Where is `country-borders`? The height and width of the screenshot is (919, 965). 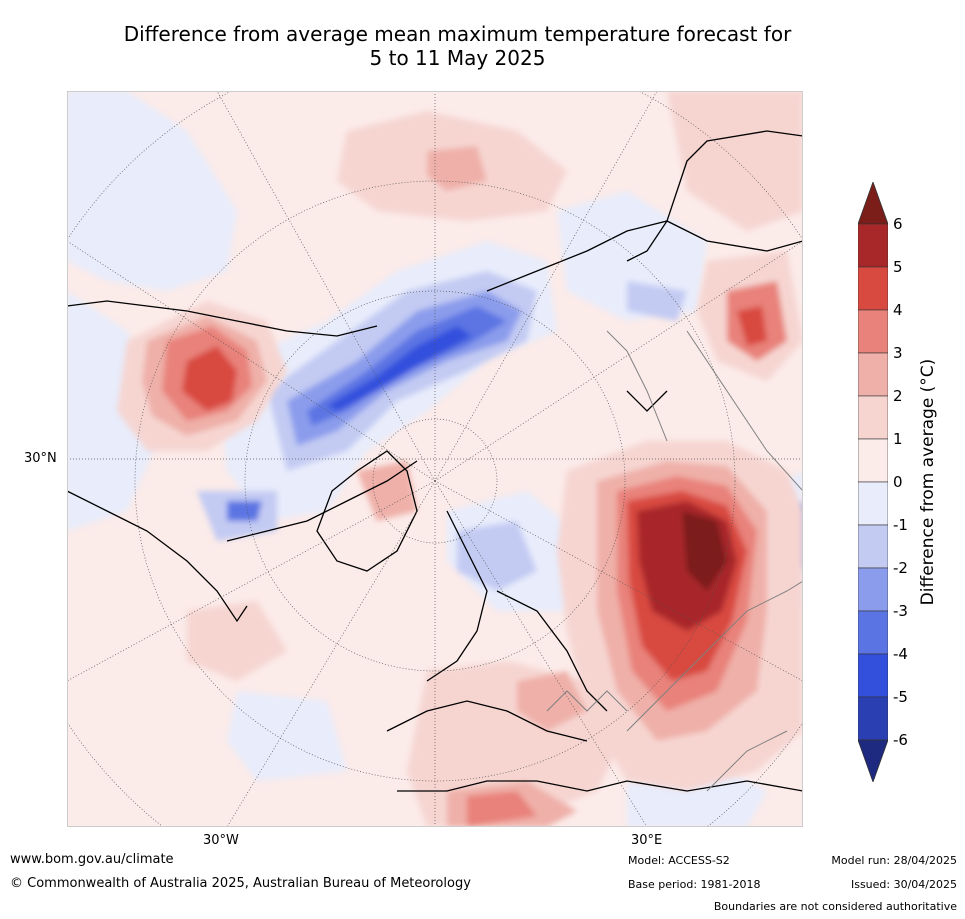 country-borders is located at coordinates (674, 561).